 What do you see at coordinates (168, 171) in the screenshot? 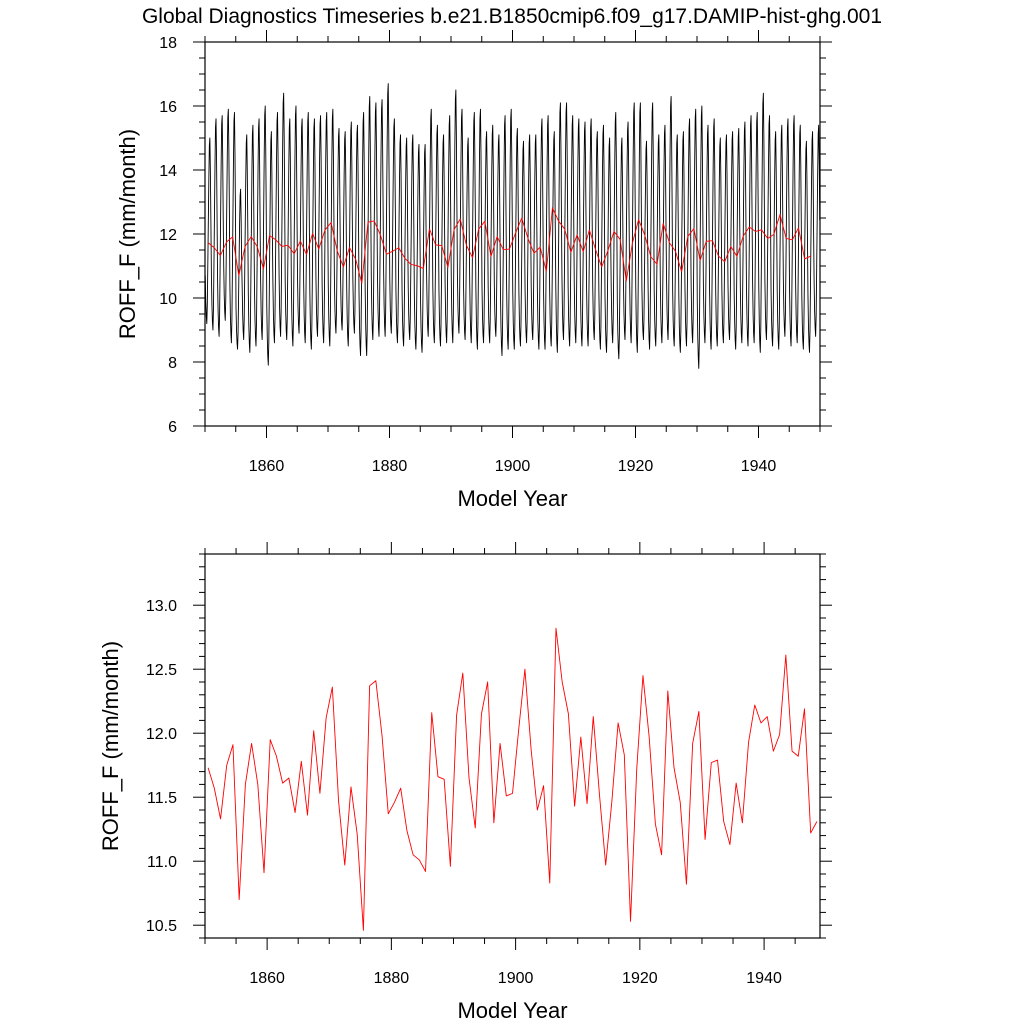
I see `y-tick-label: 14` at bounding box center [168, 171].